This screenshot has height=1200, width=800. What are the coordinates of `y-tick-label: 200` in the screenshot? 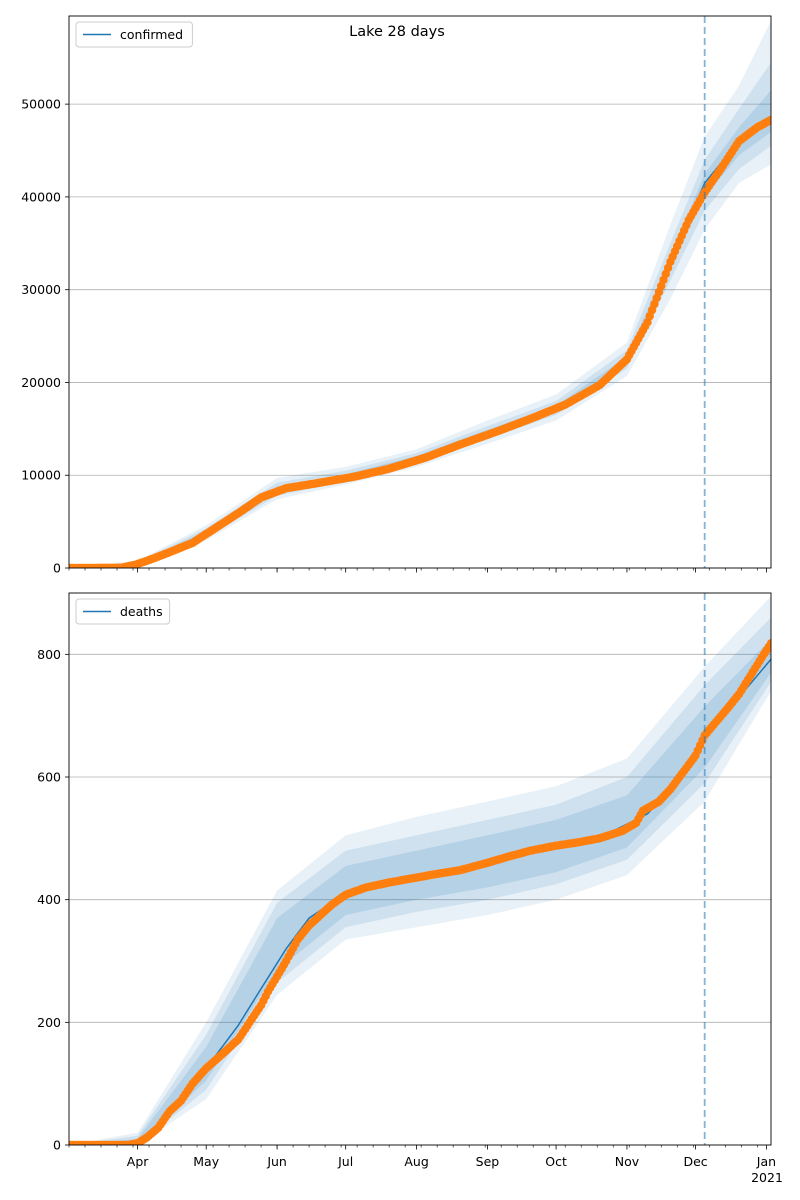 It's located at (49, 1022).